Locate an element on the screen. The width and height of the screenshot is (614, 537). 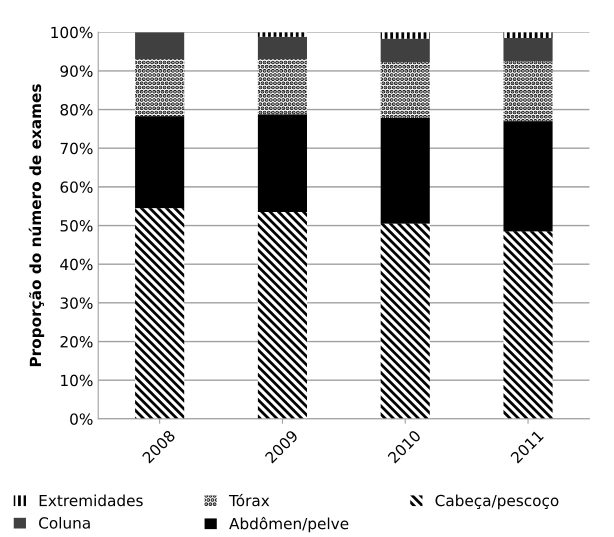
legend-label: Cabeça/pescoço is located at coordinates (497, 502).